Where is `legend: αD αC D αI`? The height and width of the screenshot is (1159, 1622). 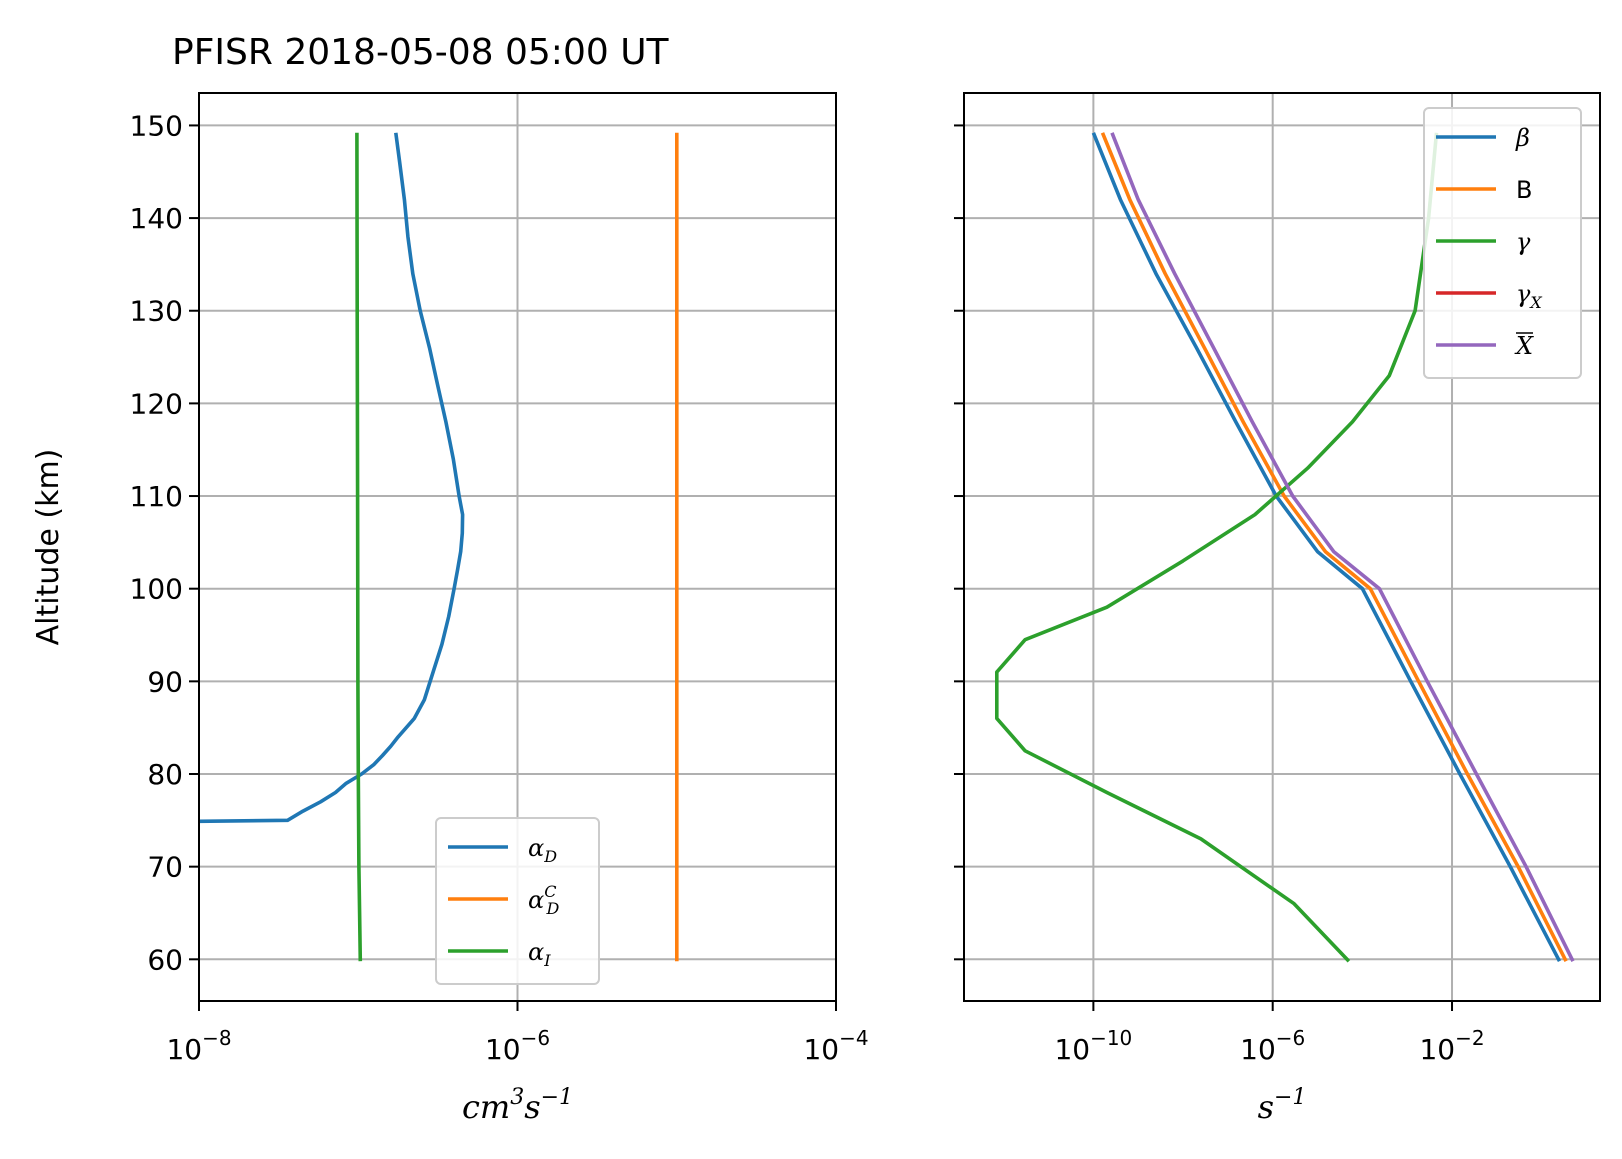
legend: αD αC D αI is located at coordinates (517, 901).